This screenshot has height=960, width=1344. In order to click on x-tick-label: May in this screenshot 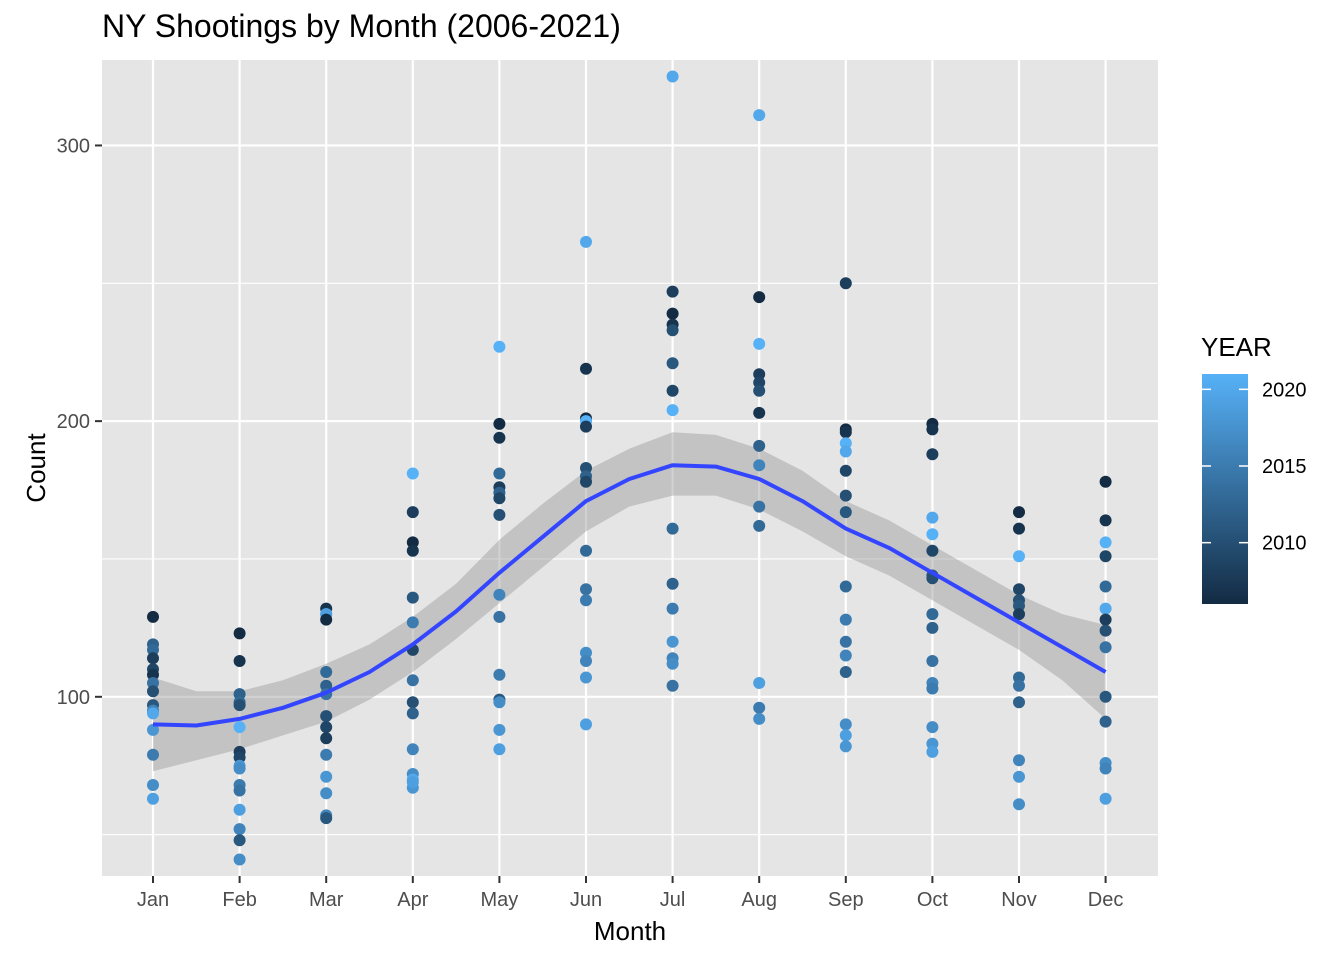, I will do `click(500, 900)`.